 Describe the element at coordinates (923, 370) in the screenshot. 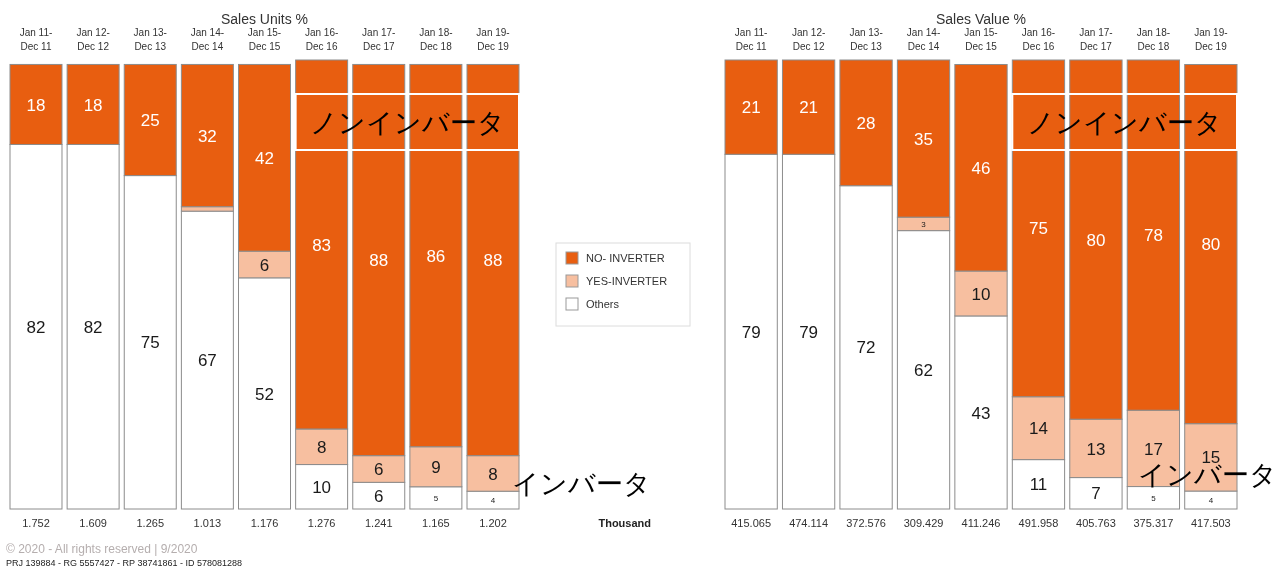

I see `data-label: 62` at that location.